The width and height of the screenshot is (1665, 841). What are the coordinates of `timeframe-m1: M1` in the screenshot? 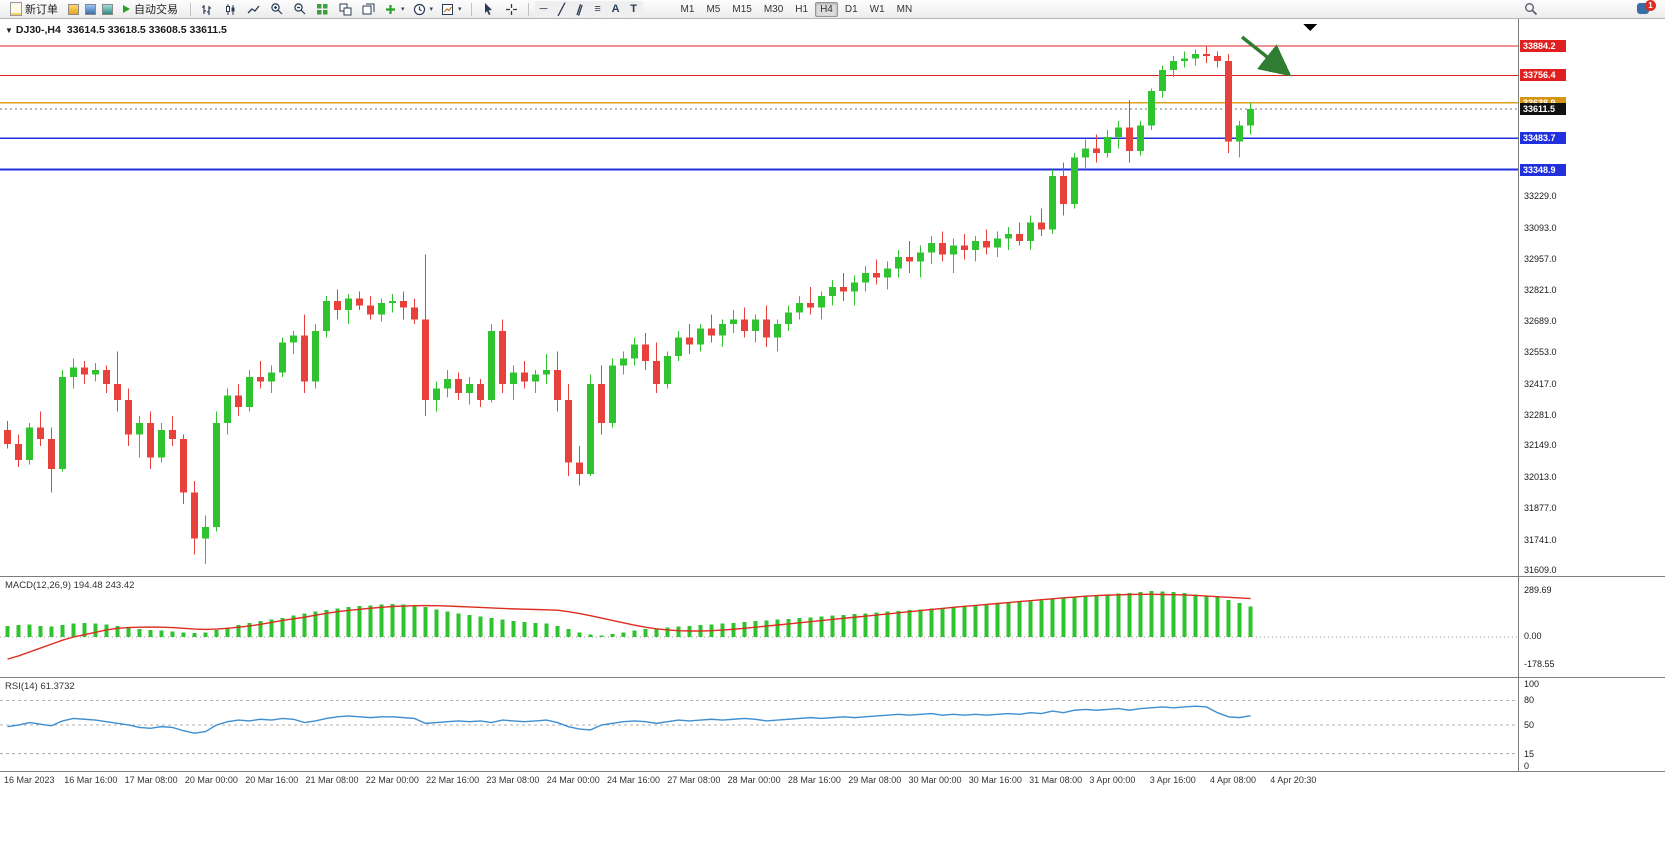 It's located at (688, 9).